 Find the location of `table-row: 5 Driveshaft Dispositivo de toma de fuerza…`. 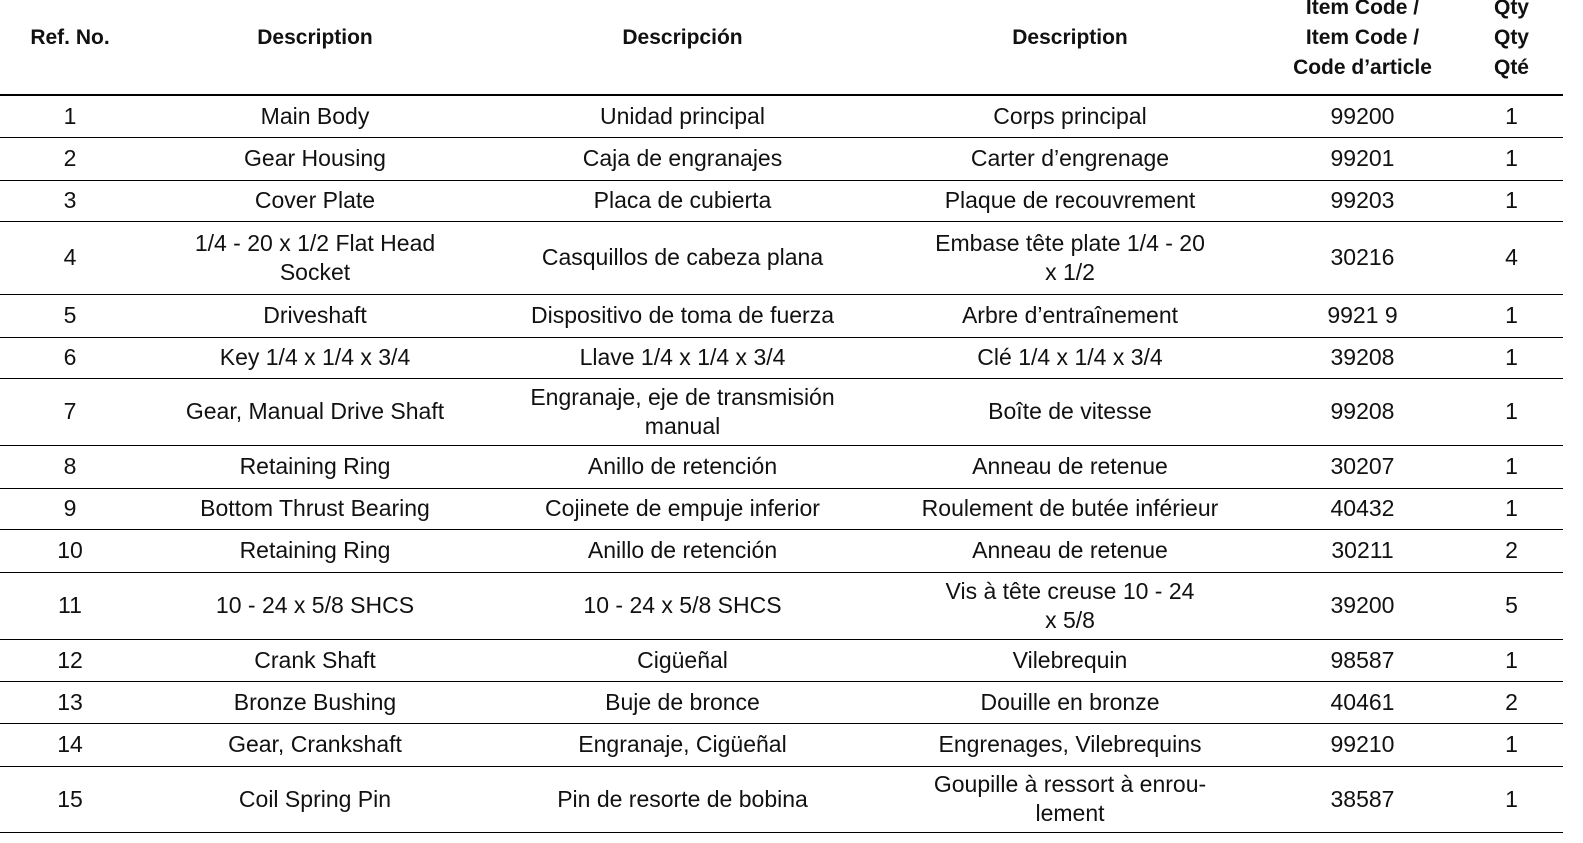

table-row: 5 Driveshaft Dispositivo de toma de fuerza… is located at coordinates (781, 316).